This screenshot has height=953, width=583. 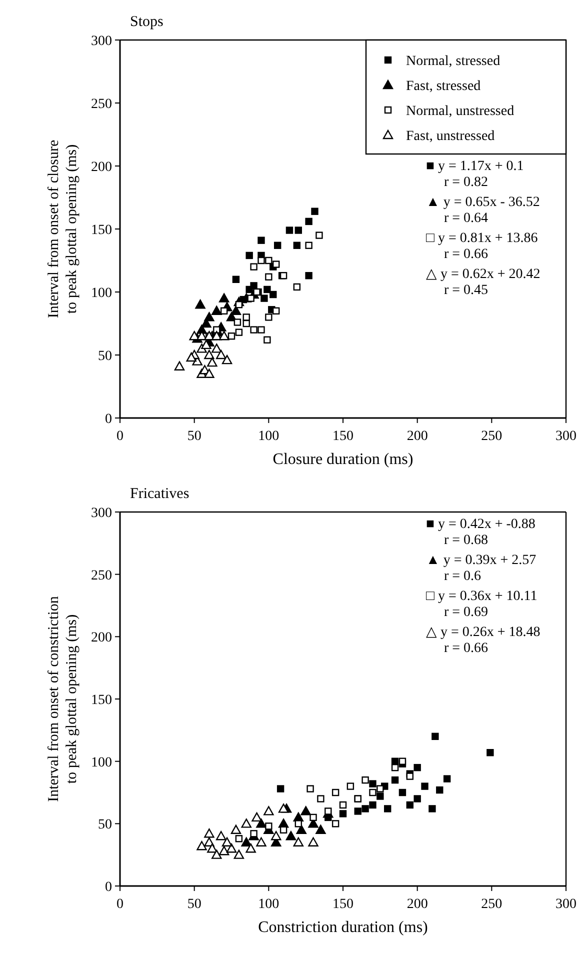 I want to click on text: ■ y = 0.42x + -0.88, so click(x=481, y=524).